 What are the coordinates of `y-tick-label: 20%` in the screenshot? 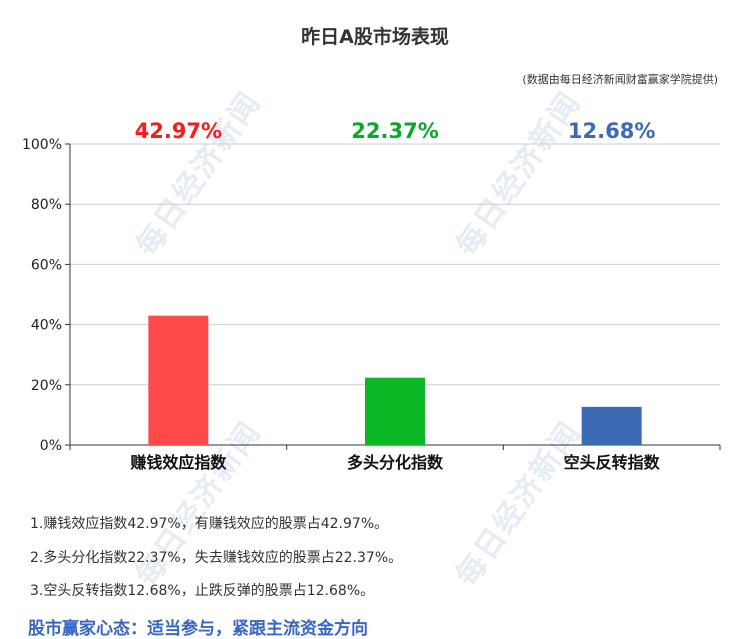 It's located at (46, 386).